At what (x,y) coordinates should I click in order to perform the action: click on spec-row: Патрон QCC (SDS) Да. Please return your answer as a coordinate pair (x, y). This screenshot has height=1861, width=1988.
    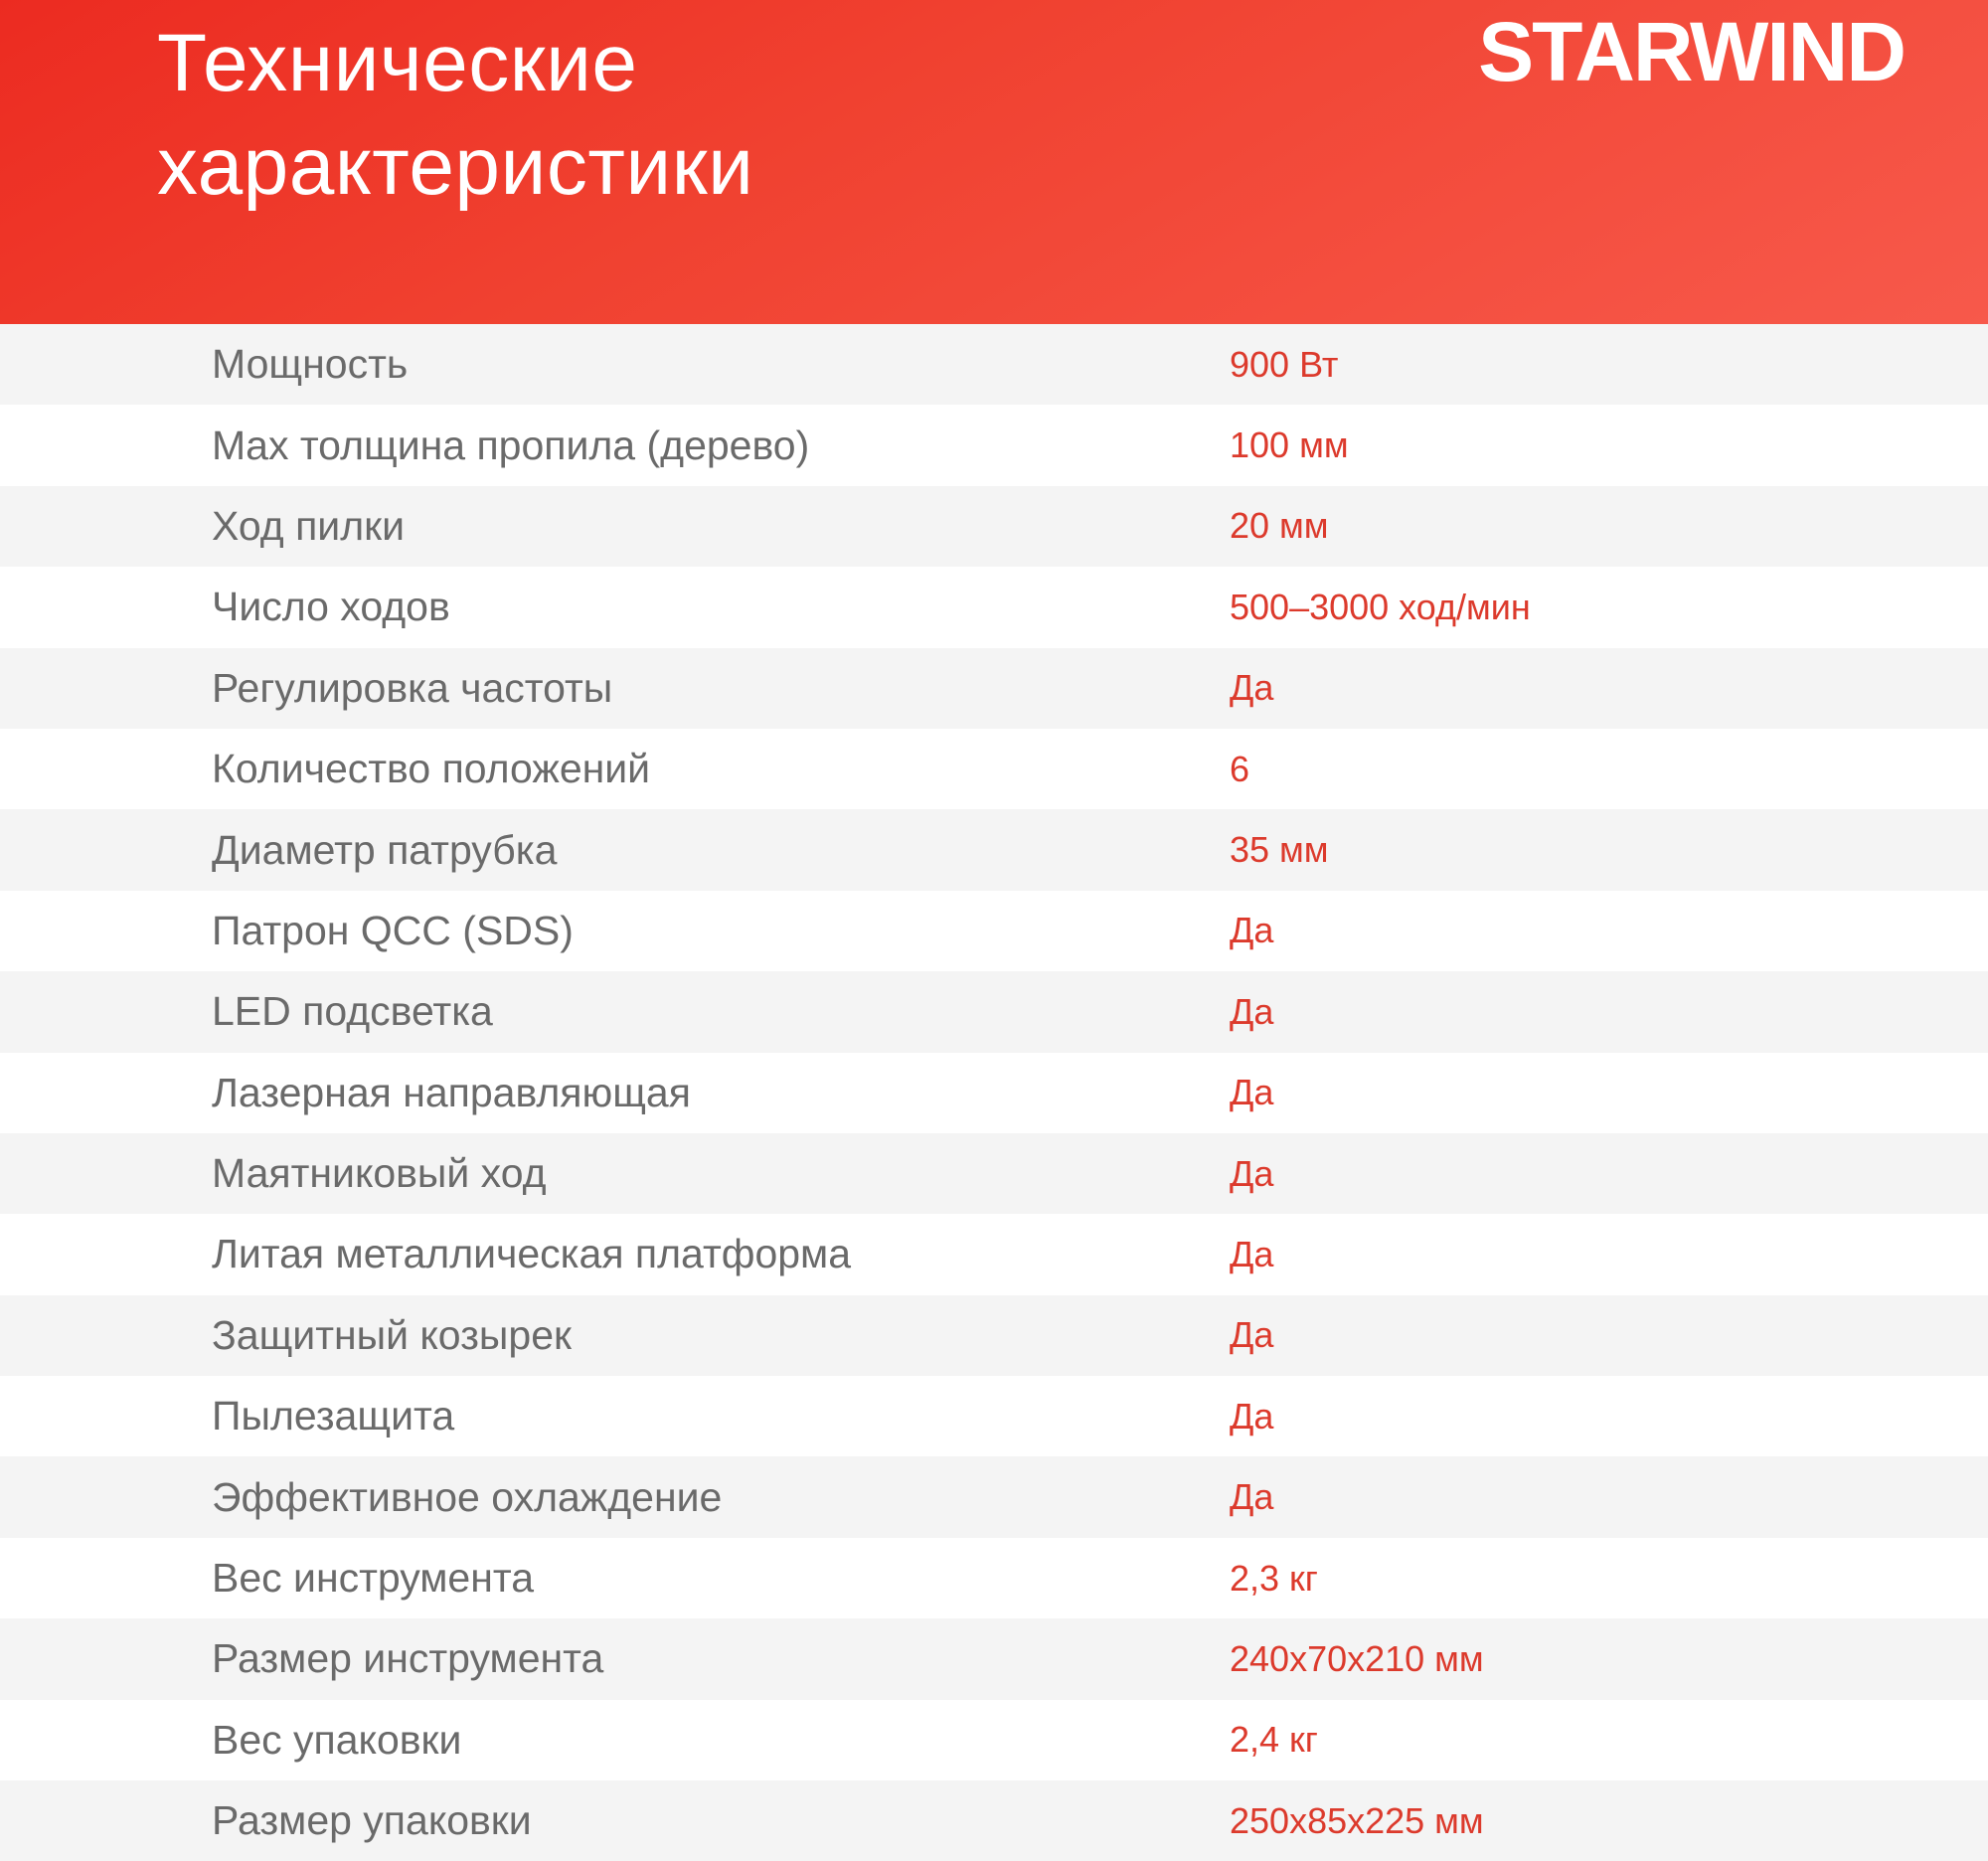
    Looking at the image, I should click on (994, 931).